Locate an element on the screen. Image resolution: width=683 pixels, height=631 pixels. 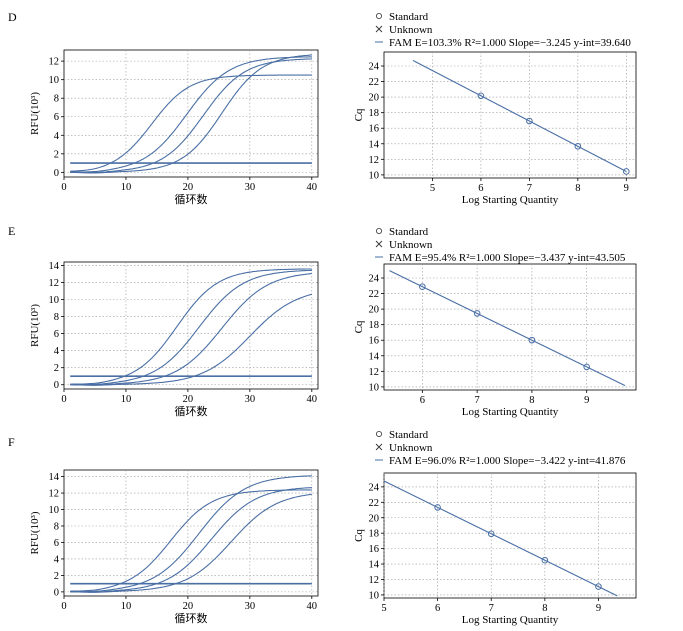
panel-letter-e: E is located at coordinates (12, 231).